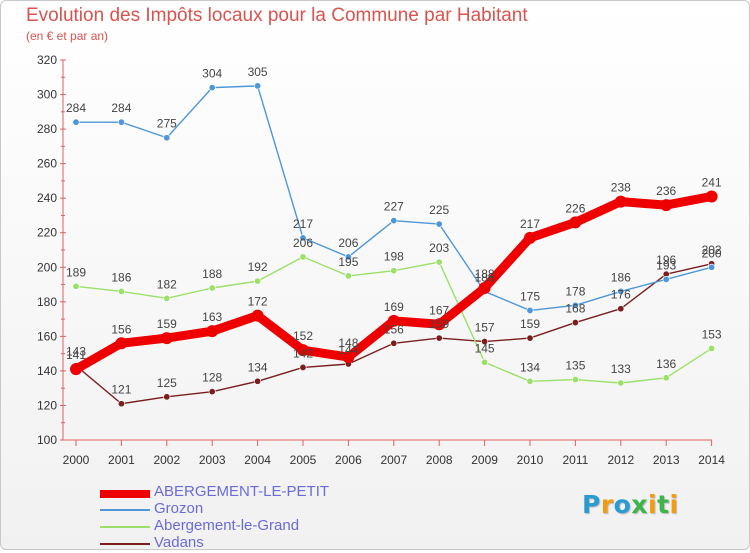 The width and height of the screenshot is (750, 553). Describe the element at coordinates (167, 124) in the screenshot. I see `data-label-grozon: 275` at that location.